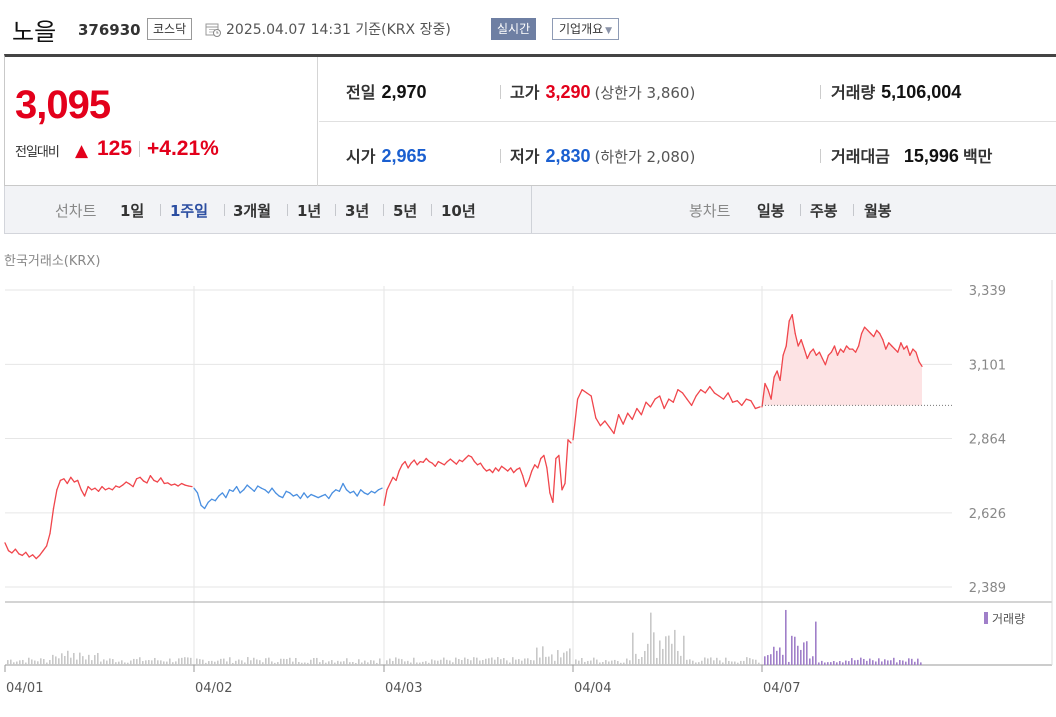  Describe the element at coordinates (931, 156) in the screenshot. I see `trade-value-amount: 15,996` at that location.